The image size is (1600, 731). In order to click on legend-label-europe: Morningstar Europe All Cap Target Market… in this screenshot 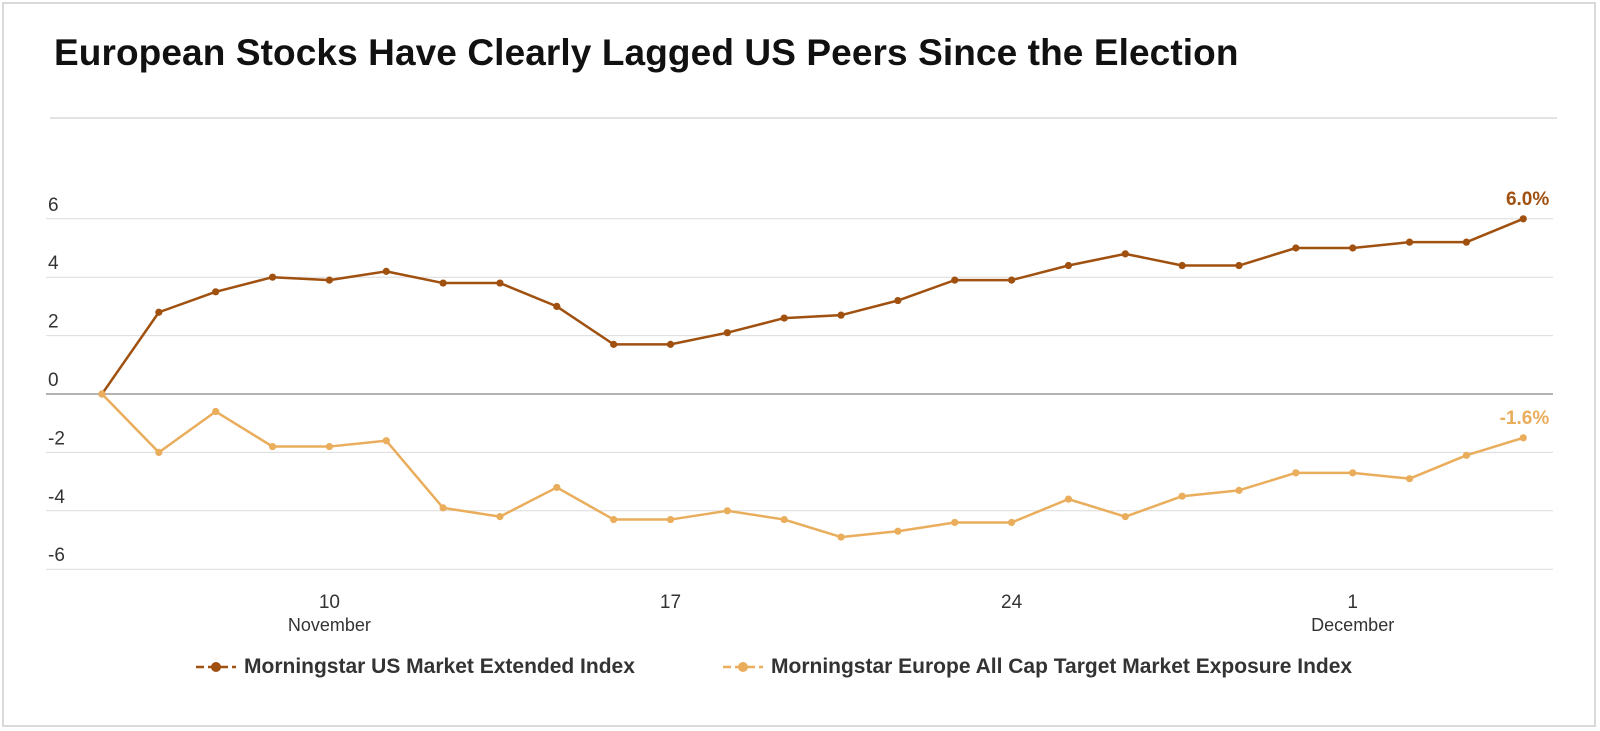, I will do `click(1062, 666)`.